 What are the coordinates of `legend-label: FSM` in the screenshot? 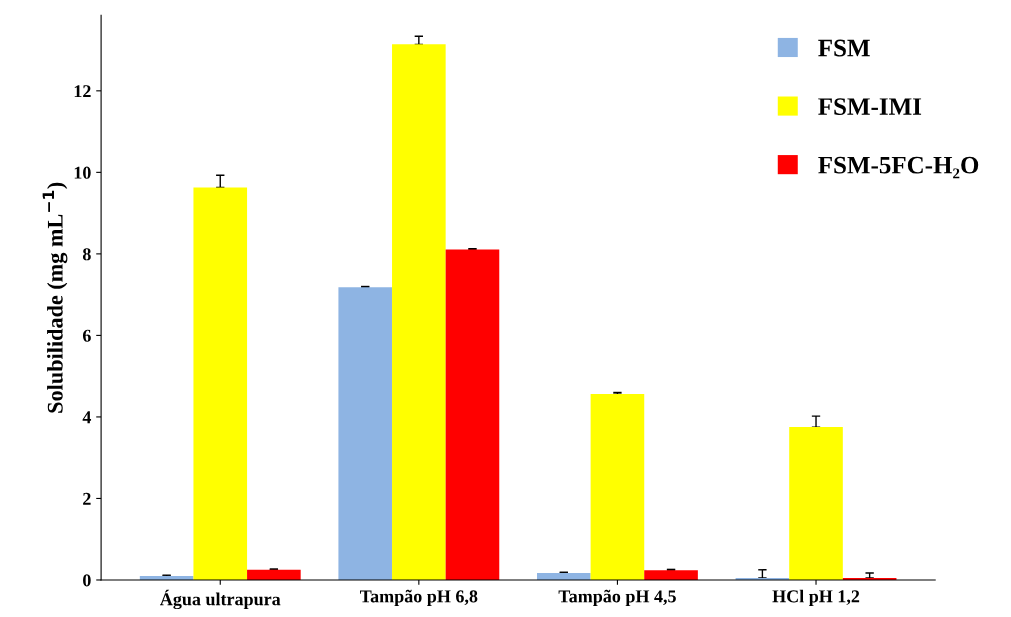 It's located at (844, 48).